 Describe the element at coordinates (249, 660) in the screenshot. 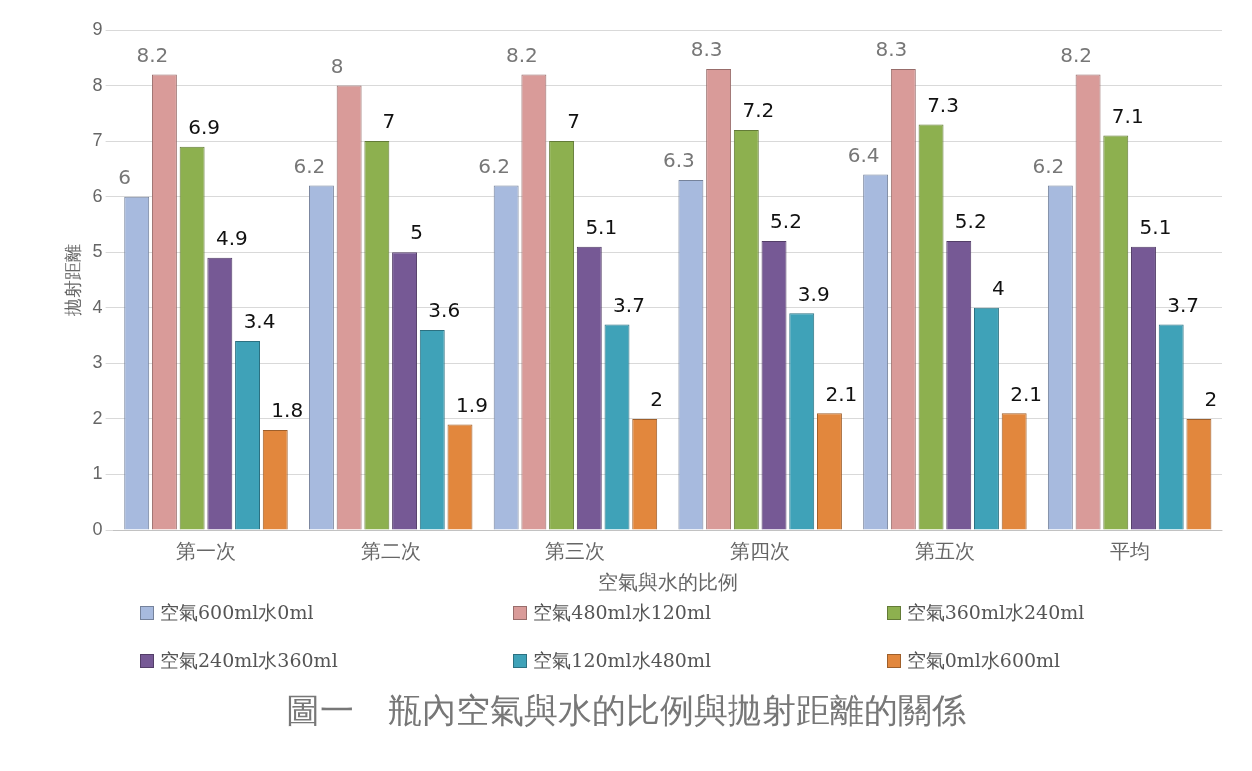

I see `legend-label: 空氣240ml水360ml` at that location.